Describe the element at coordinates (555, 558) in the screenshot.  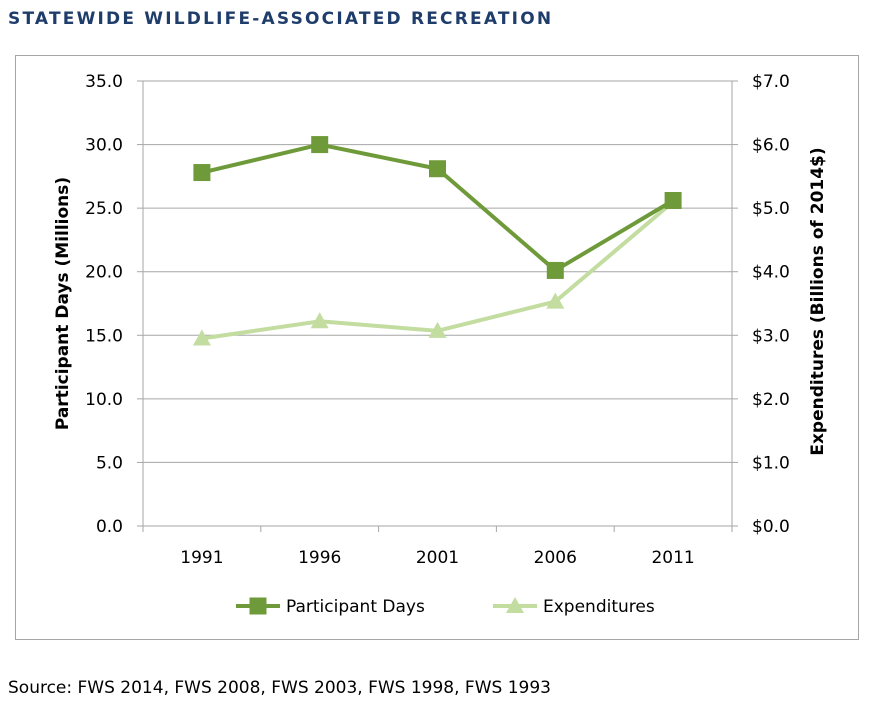
I see `x-tick-label: 2006` at that location.